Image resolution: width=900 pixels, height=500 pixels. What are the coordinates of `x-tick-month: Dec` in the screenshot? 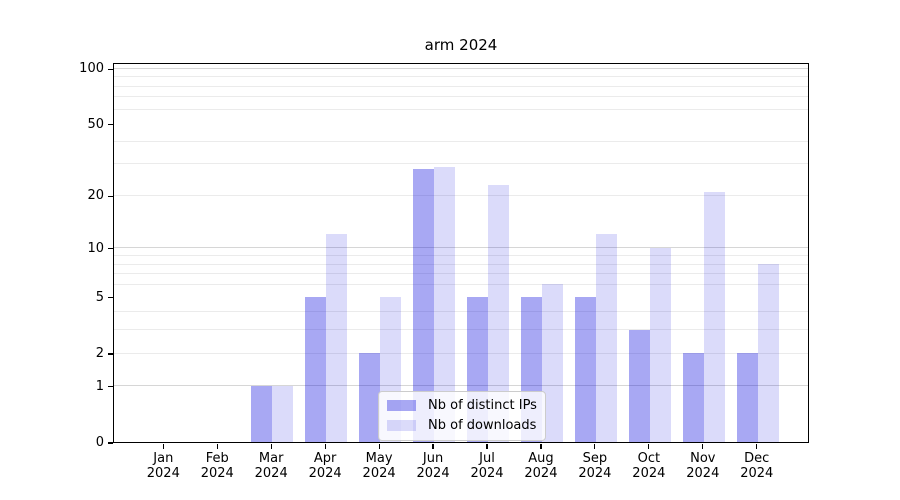 It's located at (757, 458).